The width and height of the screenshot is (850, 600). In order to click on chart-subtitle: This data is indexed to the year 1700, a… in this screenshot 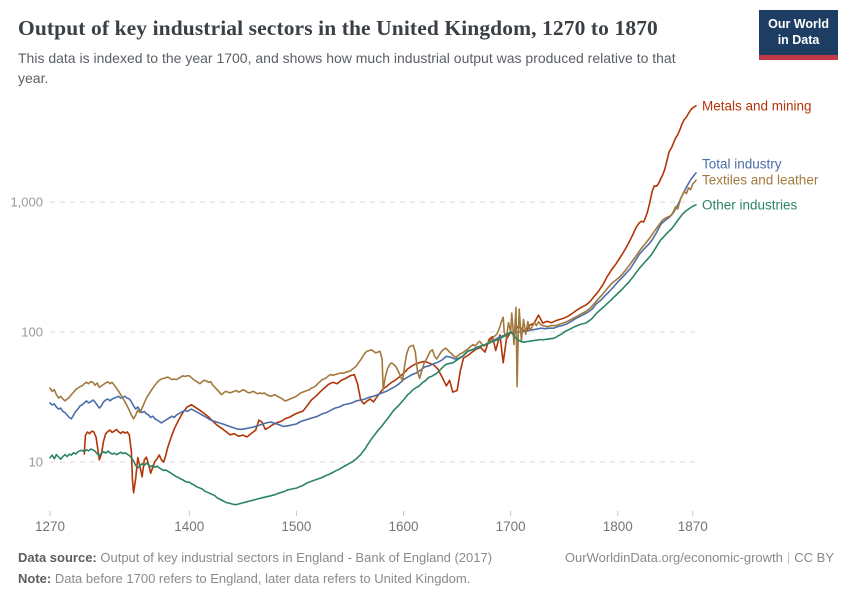, I will do `click(347, 68)`.